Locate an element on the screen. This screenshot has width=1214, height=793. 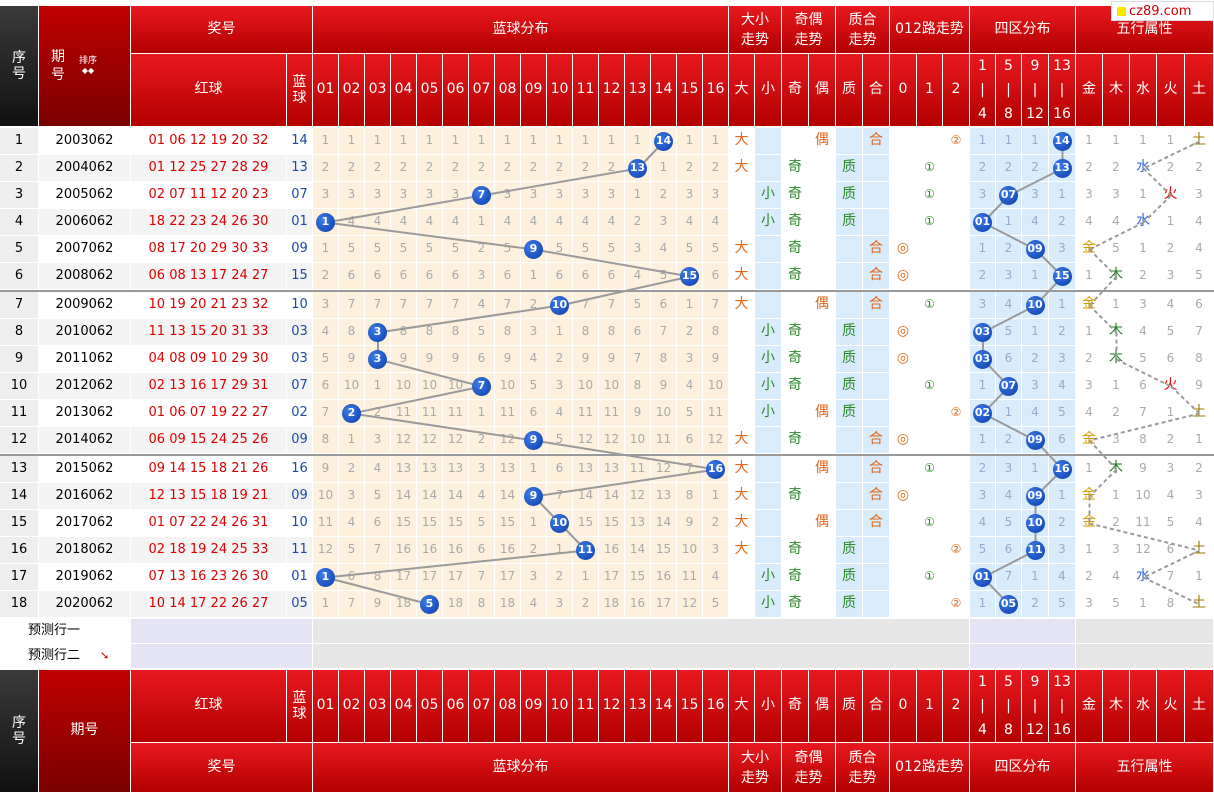
zone-cell: 10 is located at coordinates (1035, 523).